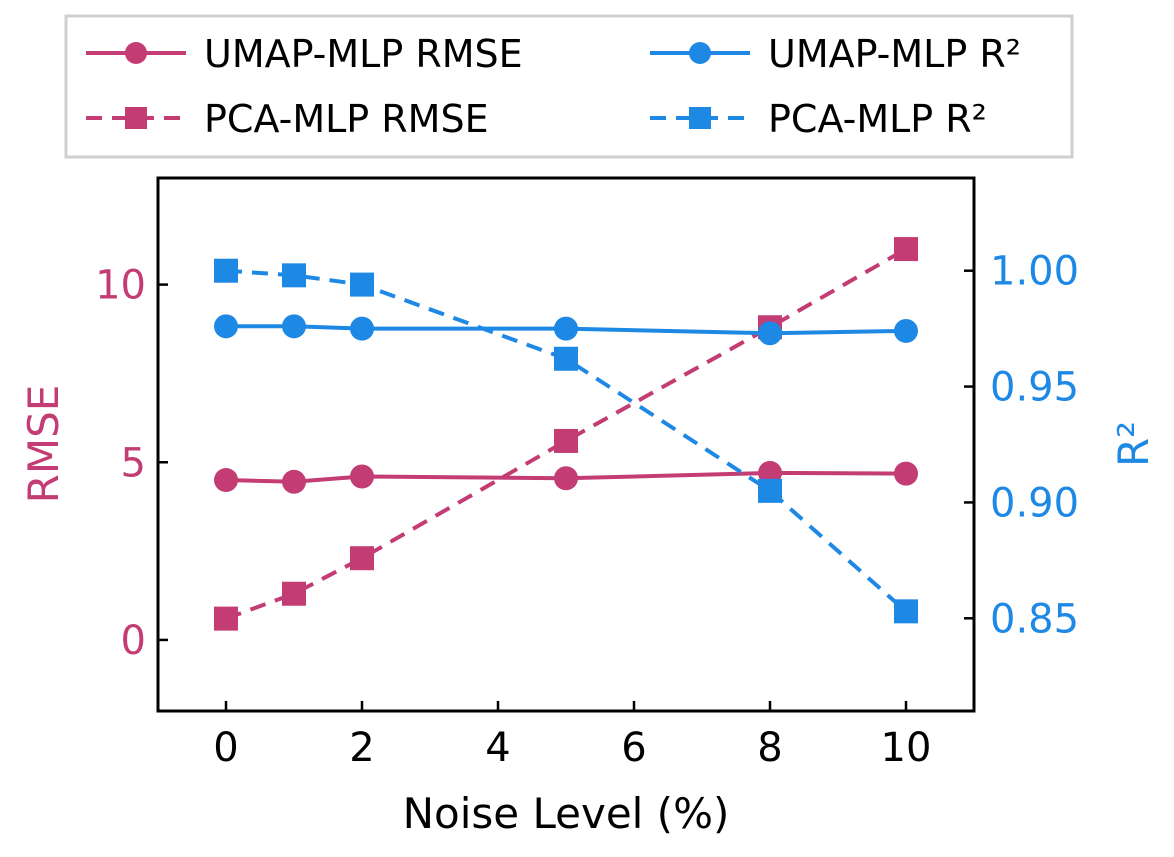  I want to click on legend-frame, so click(569, 86).